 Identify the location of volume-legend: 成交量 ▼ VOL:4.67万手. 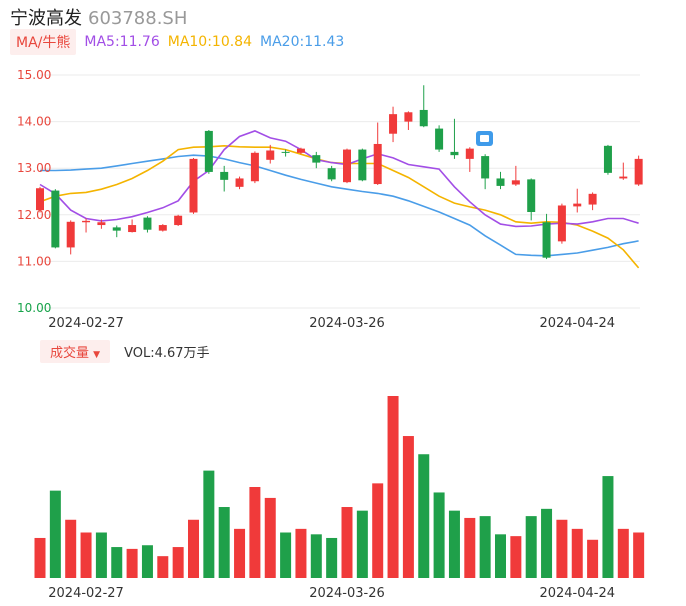
(125, 351).